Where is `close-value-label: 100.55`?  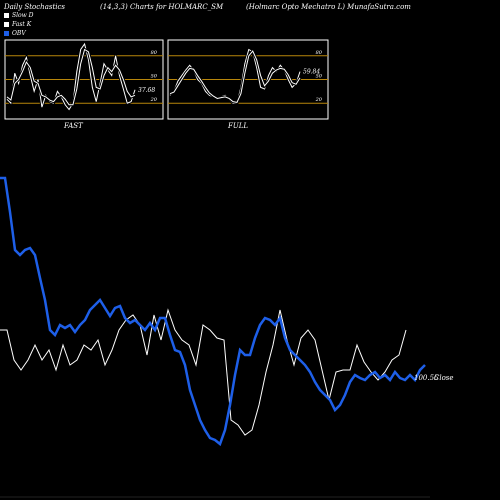
close-value-label: 100.55 is located at coordinates (426, 378).